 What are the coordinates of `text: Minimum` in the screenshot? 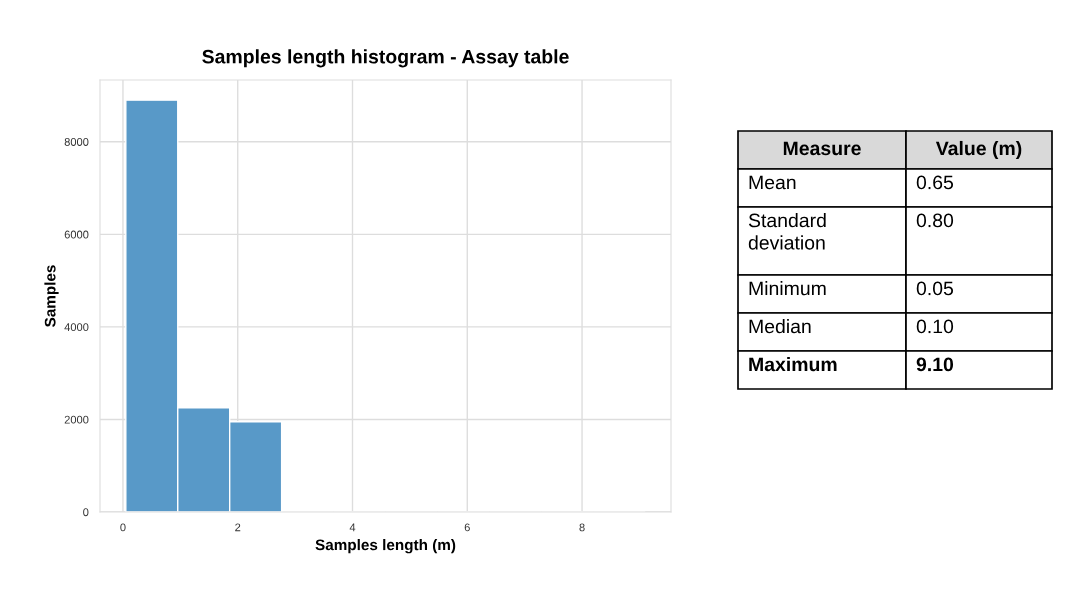 It's located at (787, 288).